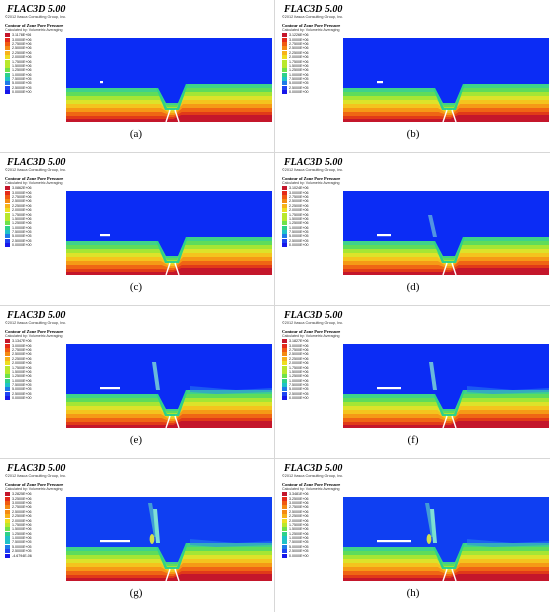  I want to click on legend-subtitle: Calculated by: Volumetric Averaging, so click(34, 30).